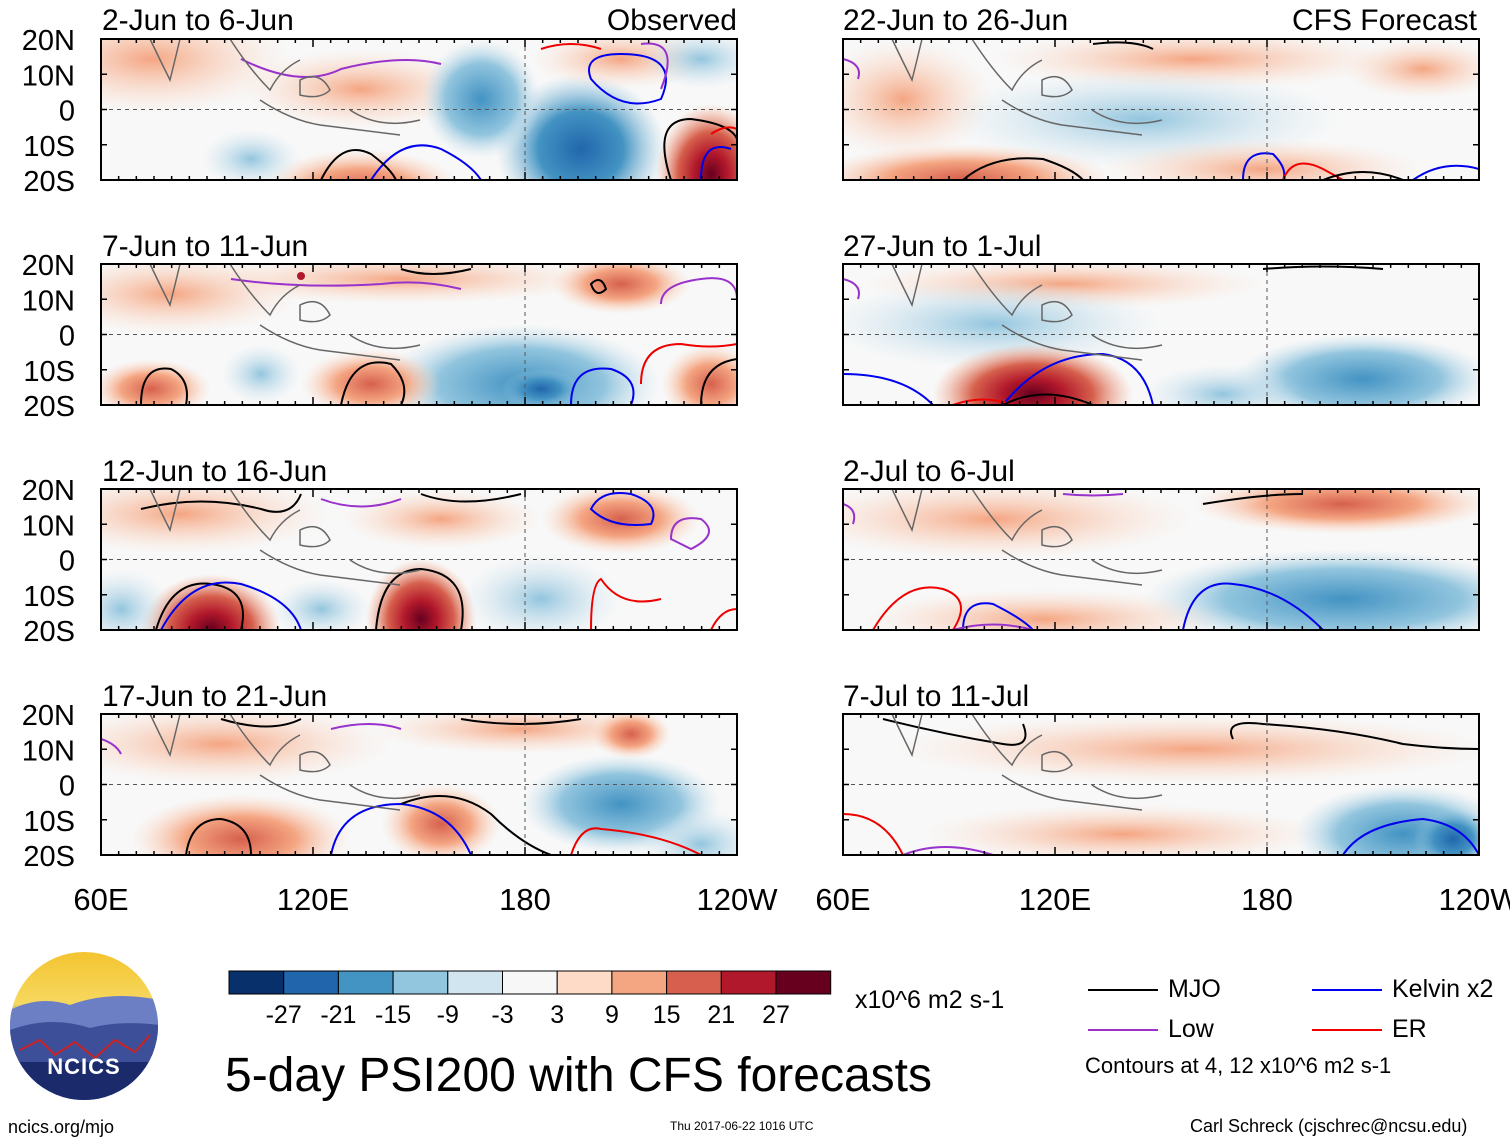 Image resolution: width=1510 pixels, height=1142 pixels. I want to click on panel-date-label: 2-Jul to 6-Jul, so click(929, 471).